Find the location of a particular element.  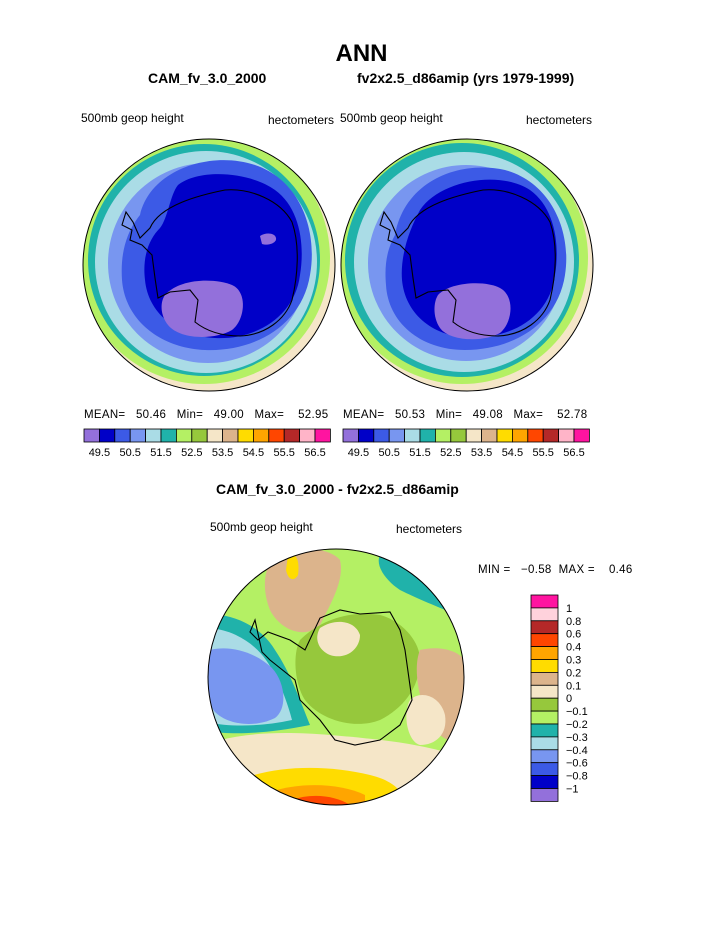

diff-colorbar-tick-label-7: 0 is located at coordinates (569, 699).